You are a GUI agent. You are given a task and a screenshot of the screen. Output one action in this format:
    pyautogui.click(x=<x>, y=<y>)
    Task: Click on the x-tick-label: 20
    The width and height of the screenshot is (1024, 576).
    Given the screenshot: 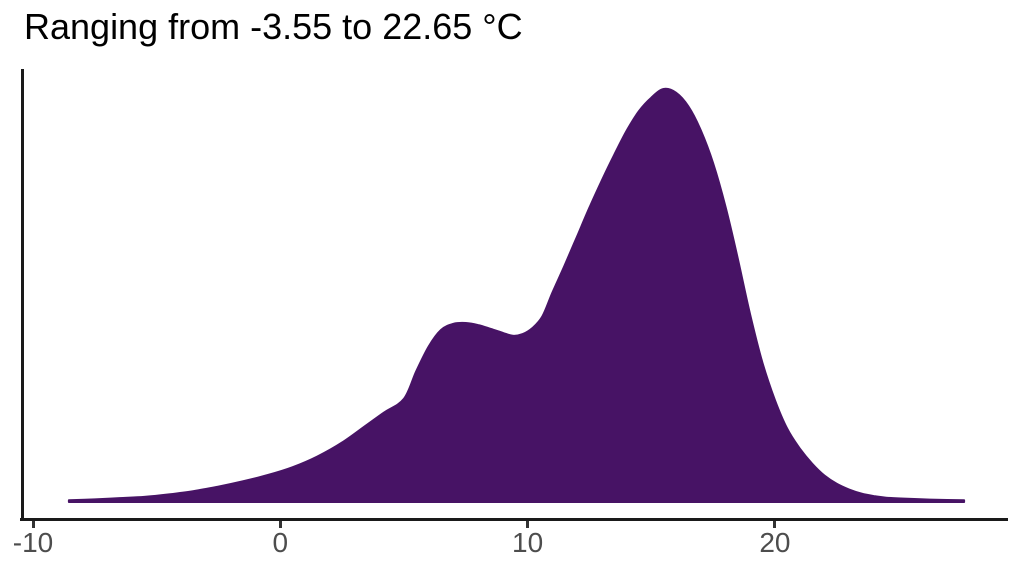 What is the action you would take?
    pyautogui.click(x=775, y=542)
    